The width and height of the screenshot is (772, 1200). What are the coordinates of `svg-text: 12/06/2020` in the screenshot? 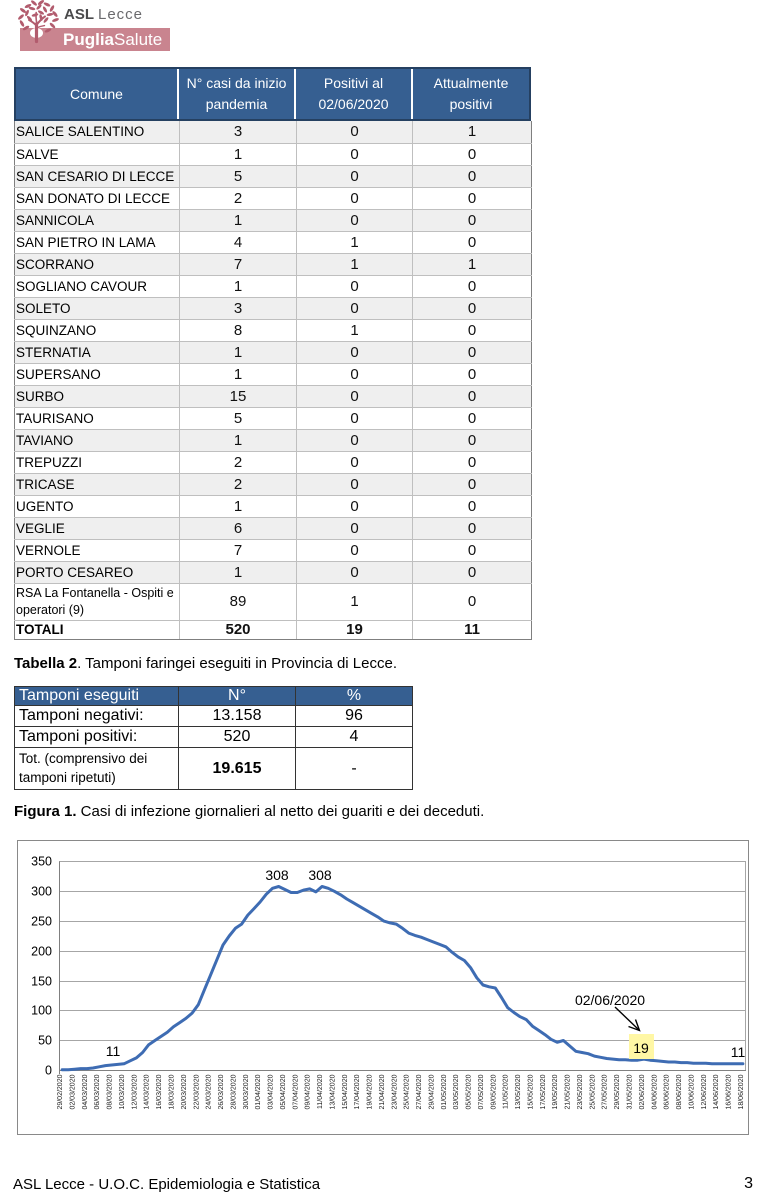 It's located at (704, 1091).